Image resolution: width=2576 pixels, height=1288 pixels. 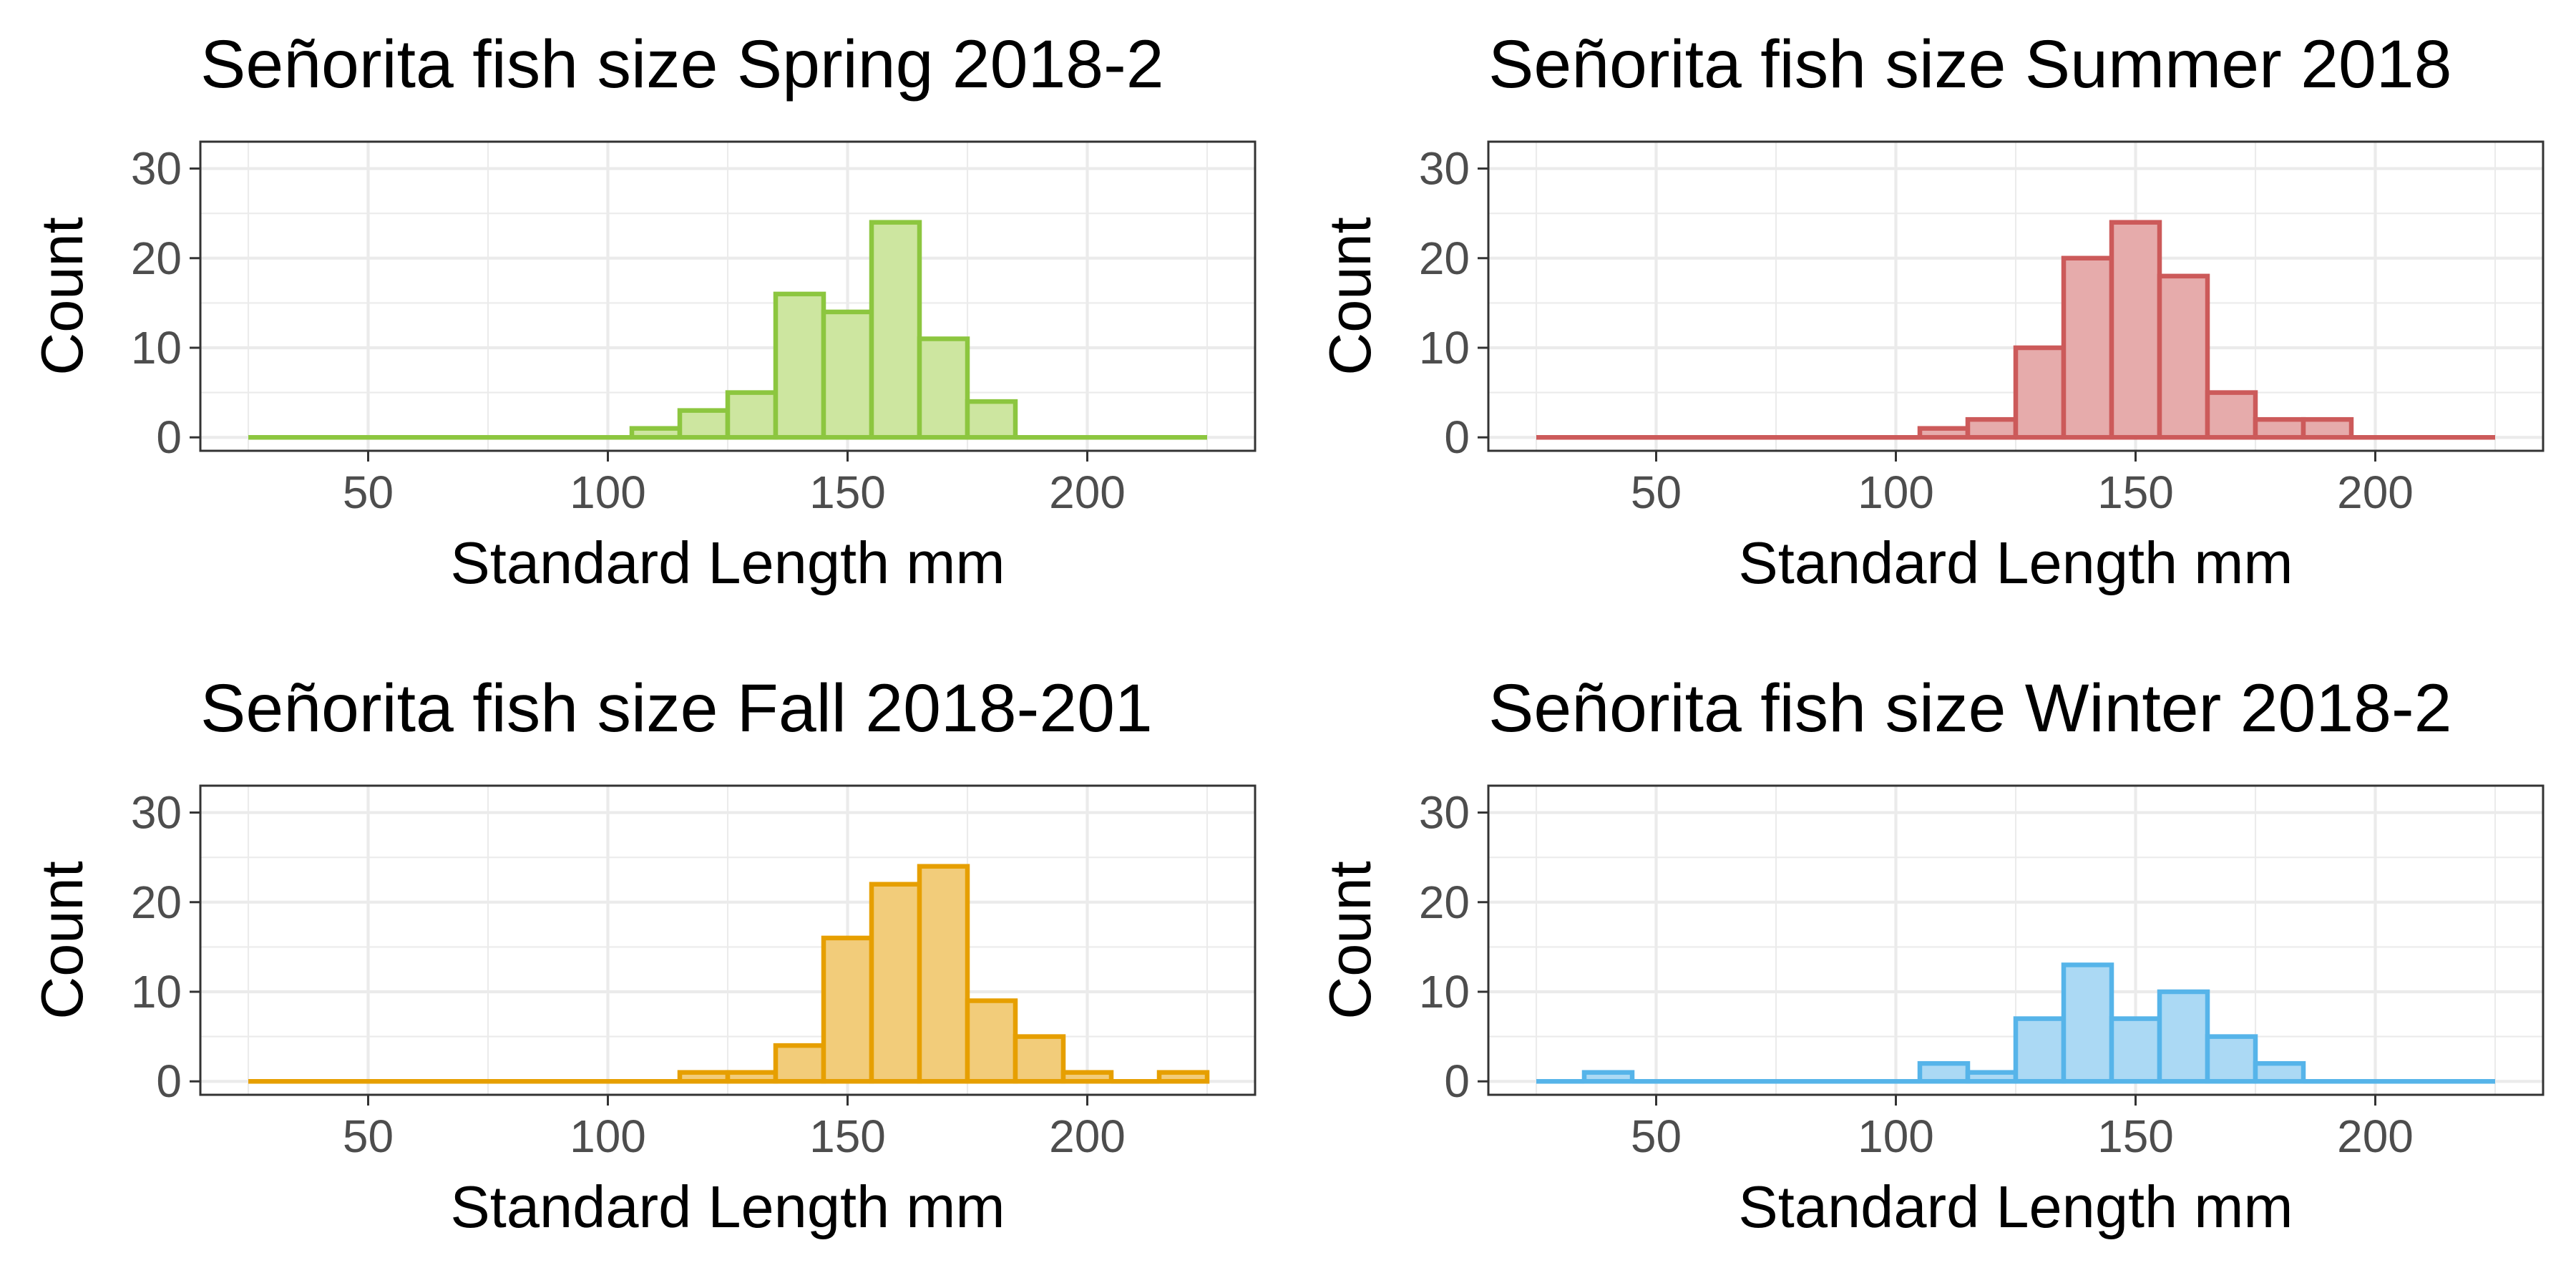 I want to click on panel-title: Señorita fish size Spring 2018-2, so click(x=682, y=64).